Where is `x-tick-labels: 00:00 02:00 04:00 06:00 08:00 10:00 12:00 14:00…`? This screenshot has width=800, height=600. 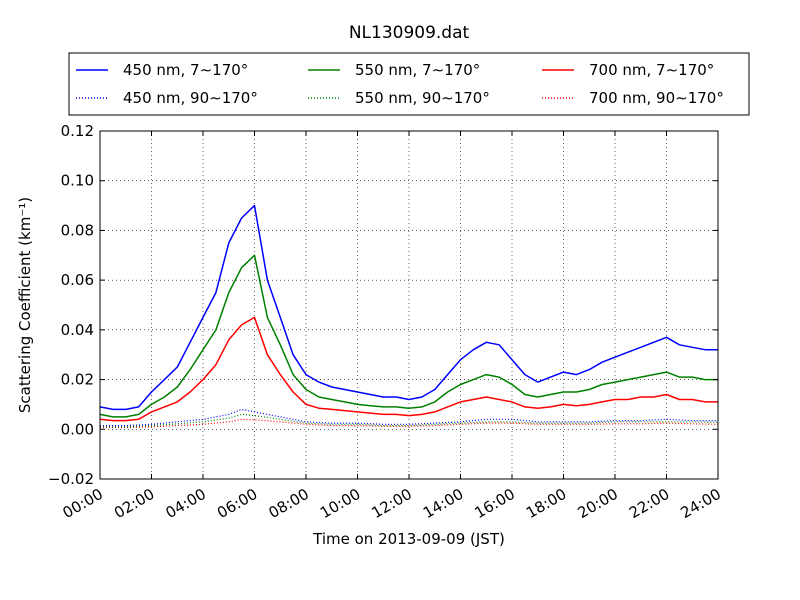 x-tick-labels: 00:00 02:00 04:00 06:00 08:00 10:00 12:00 14:00… is located at coordinates (392, 503).